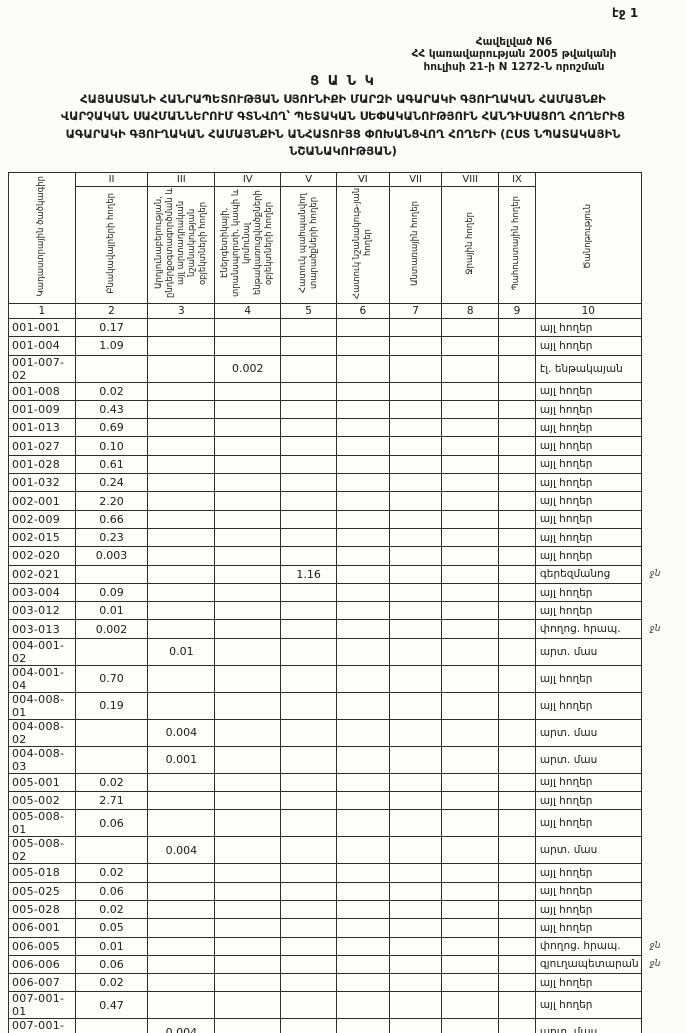 The width and height of the screenshot is (686, 1033). What do you see at coordinates (415, 179) in the screenshot?
I see `roman-numeral-VII: VII` at bounding box center [415, 179].